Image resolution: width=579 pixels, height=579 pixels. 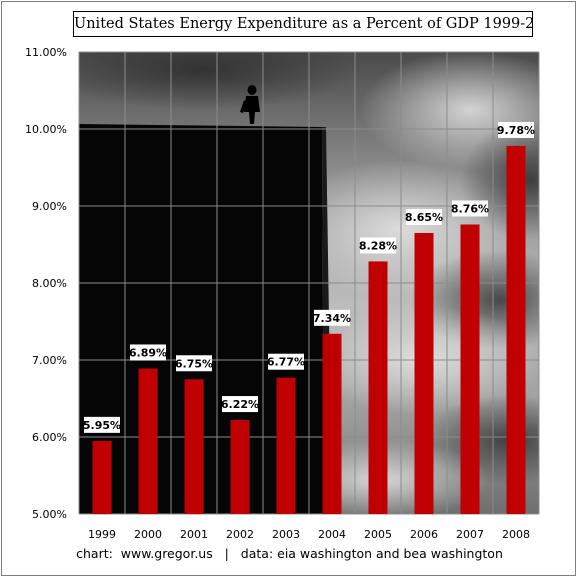 What do you see at coordinates (240, 534) in the screenshot?
I see `x-tick-label-2002: 2002` at bounding box center [240, 534].